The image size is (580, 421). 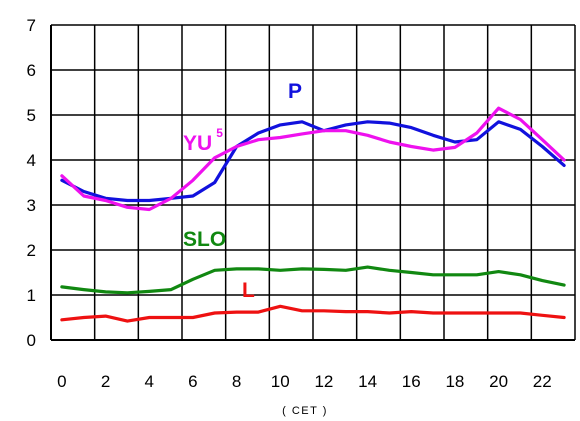 What do you see at coordinates (219, 133) in the screenshot?
I see `series-label-yu-superscript: 5` at bounding box center [219, 133].